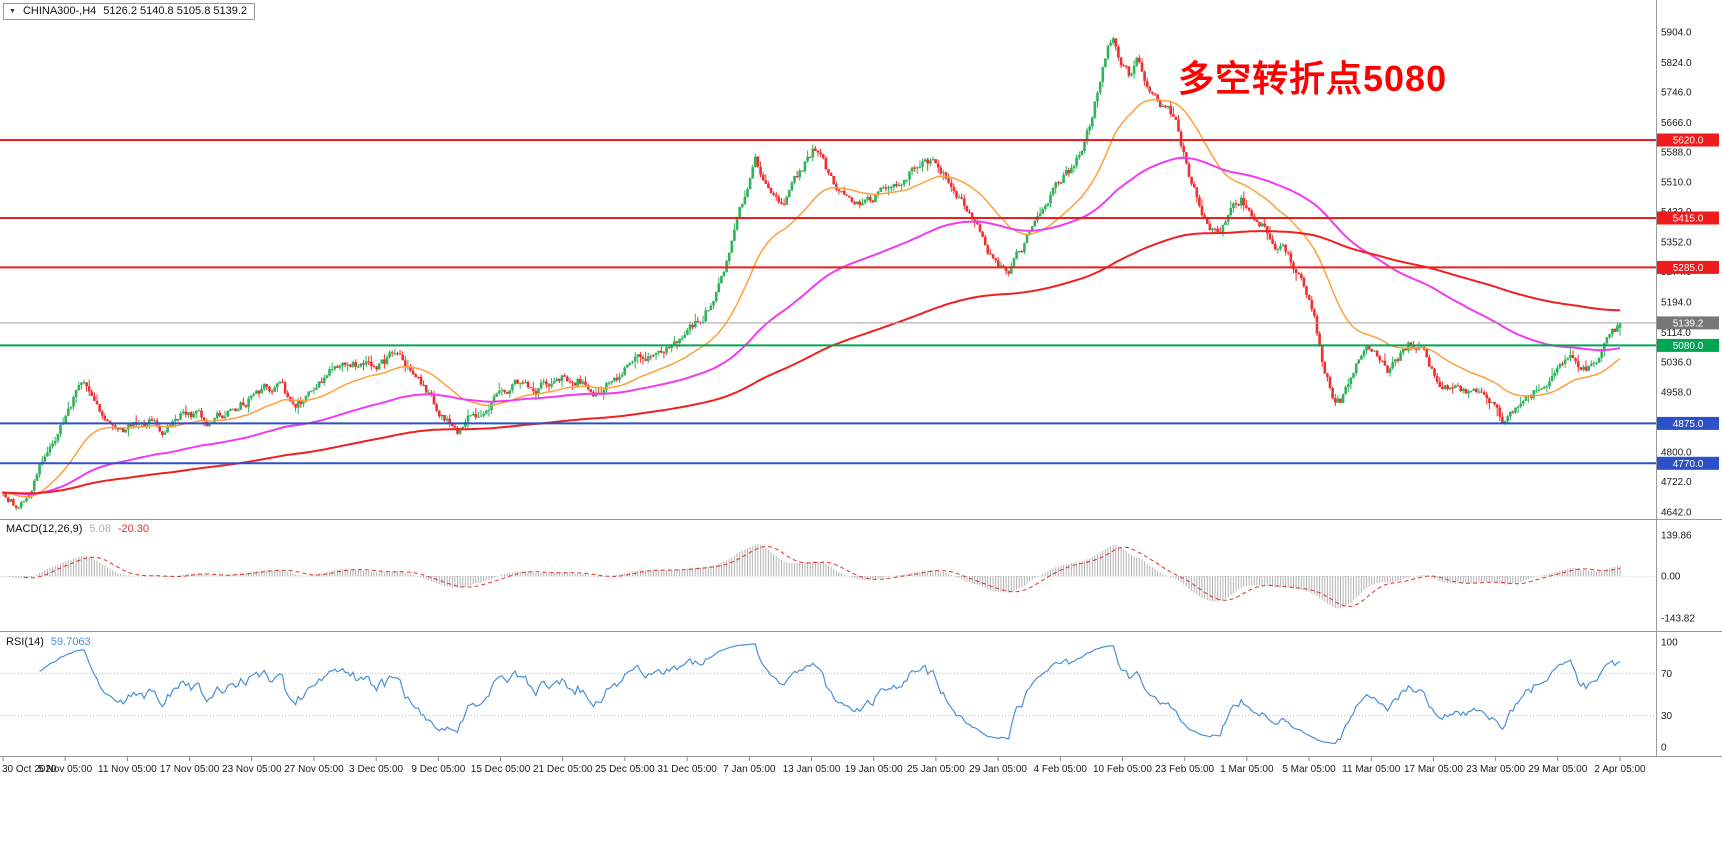 The image size is (1722, 842). What do you see at coordinates (830, 694) in the screenshot?
I see `rsi-line` at bounding box center [830, 694].